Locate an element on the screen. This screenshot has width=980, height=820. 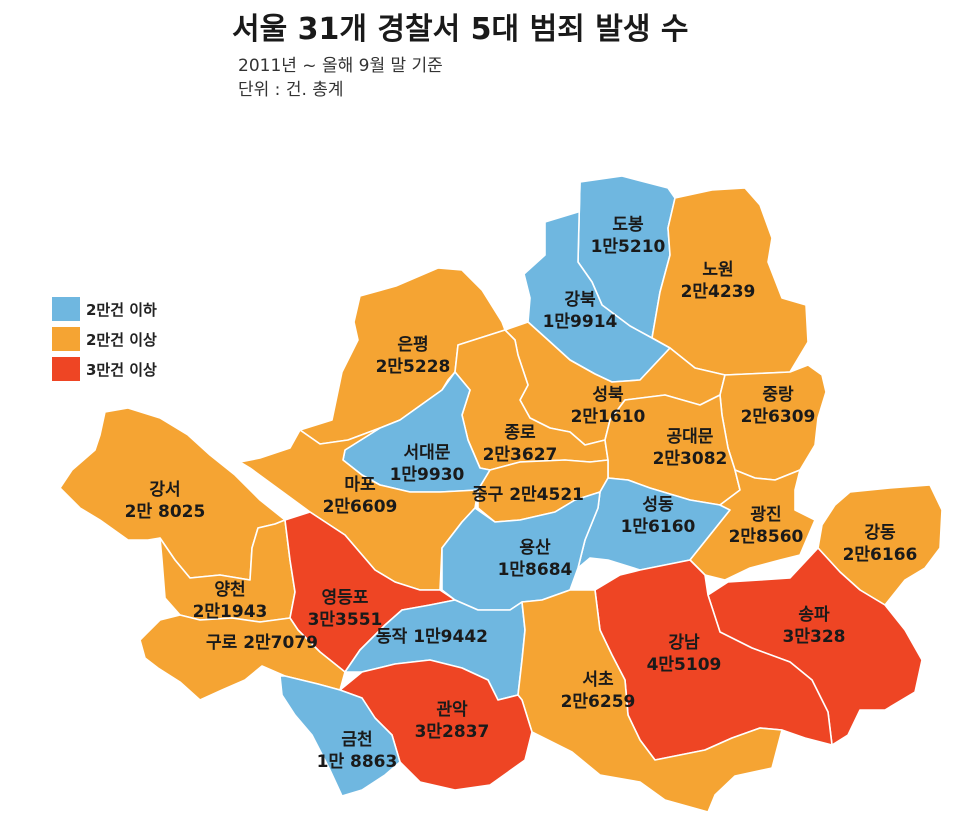
legend-label-high: 3만건 이상 is located at coordinates (121, 369).